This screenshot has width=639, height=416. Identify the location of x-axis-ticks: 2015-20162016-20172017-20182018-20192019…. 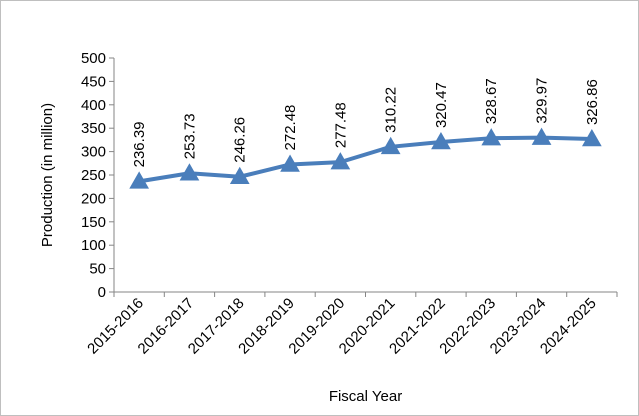
(351, 325).